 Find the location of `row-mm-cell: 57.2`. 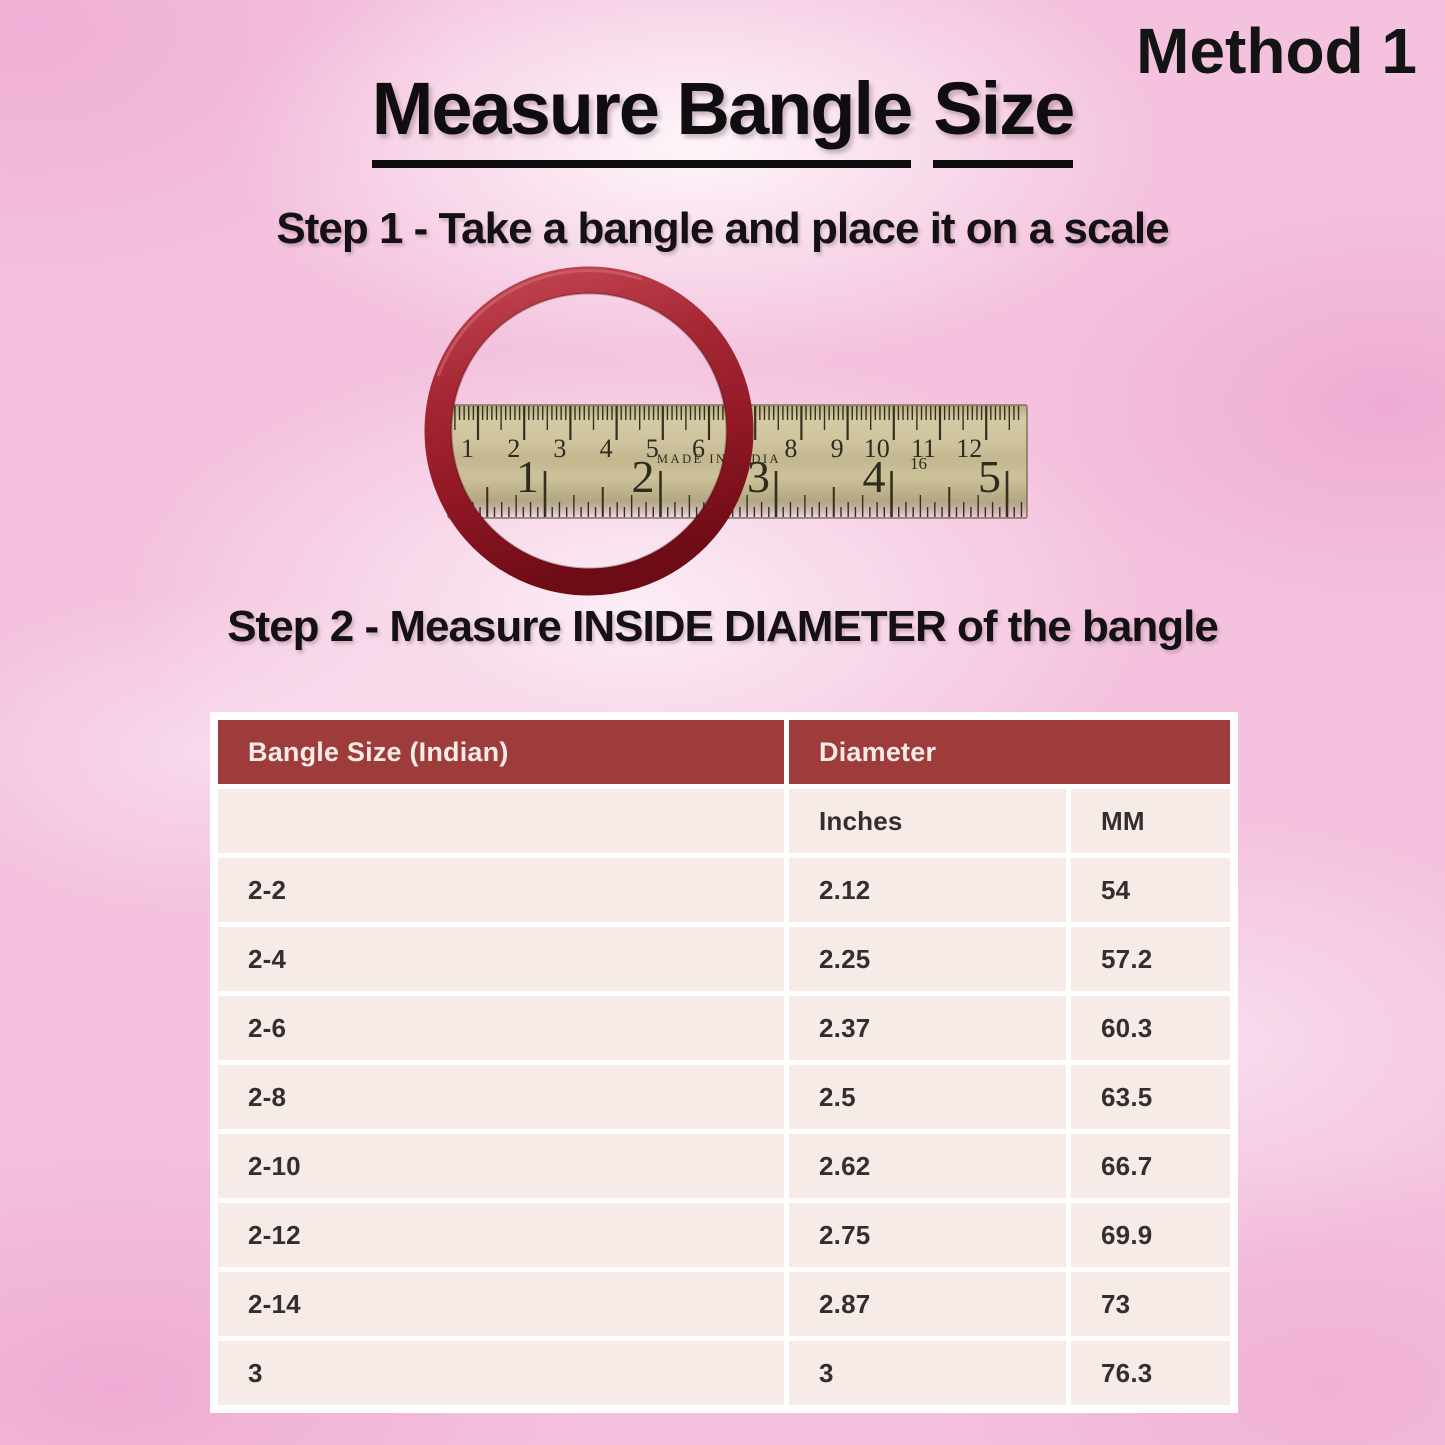

row-mm-cell: 57.2 is located at coordinates (1150, 959).